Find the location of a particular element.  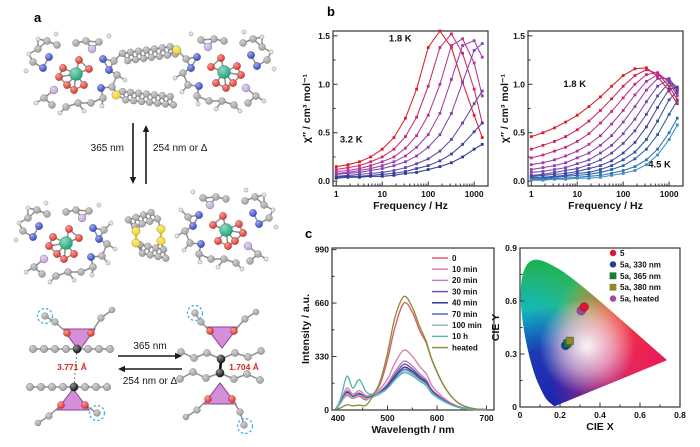

svg-text: 990 is located at coordinates (322, 250).